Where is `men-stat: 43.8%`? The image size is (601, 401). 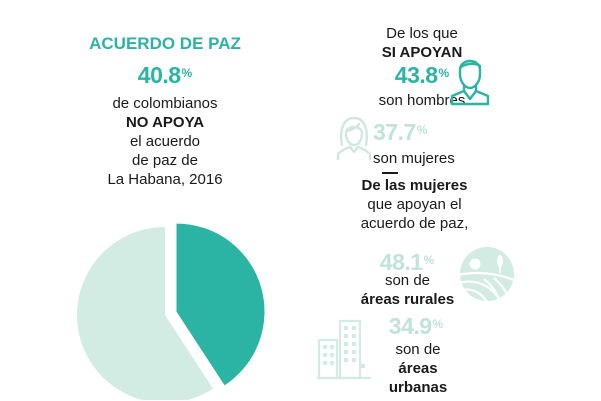
men-stat: 43.8% is located at coordinates (422, 75).